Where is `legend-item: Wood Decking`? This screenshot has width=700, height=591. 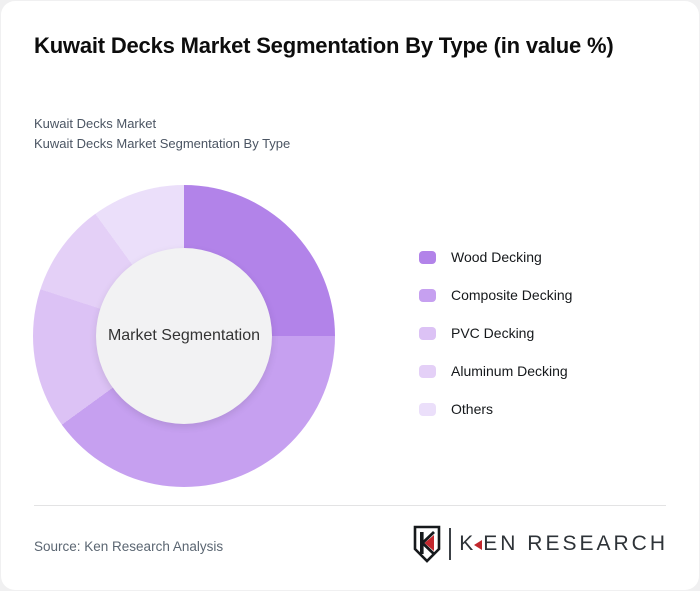
legend-item: Wood Decking is located at coordinates (495, 257).